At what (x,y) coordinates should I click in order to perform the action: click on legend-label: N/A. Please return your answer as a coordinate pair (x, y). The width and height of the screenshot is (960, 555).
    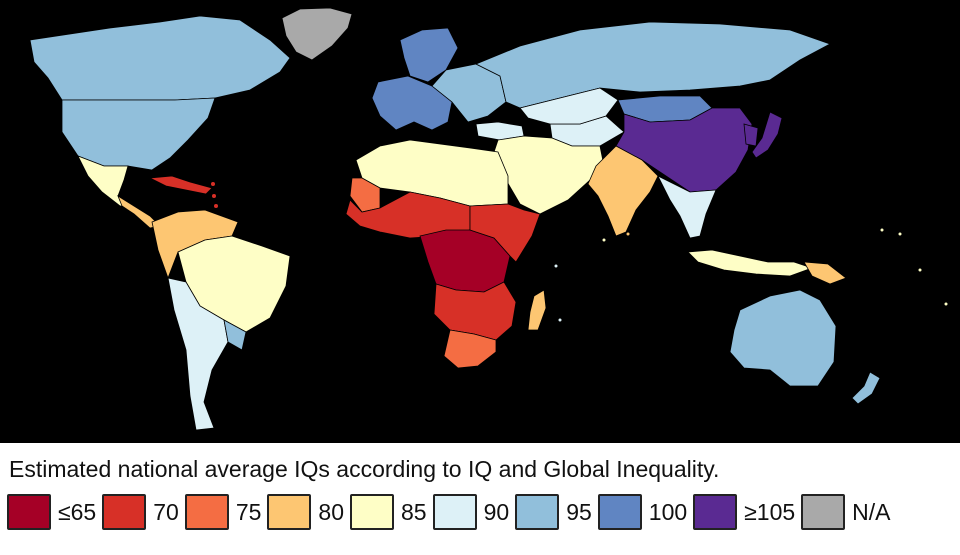
    Looking at the image, I should click on (871, 511).